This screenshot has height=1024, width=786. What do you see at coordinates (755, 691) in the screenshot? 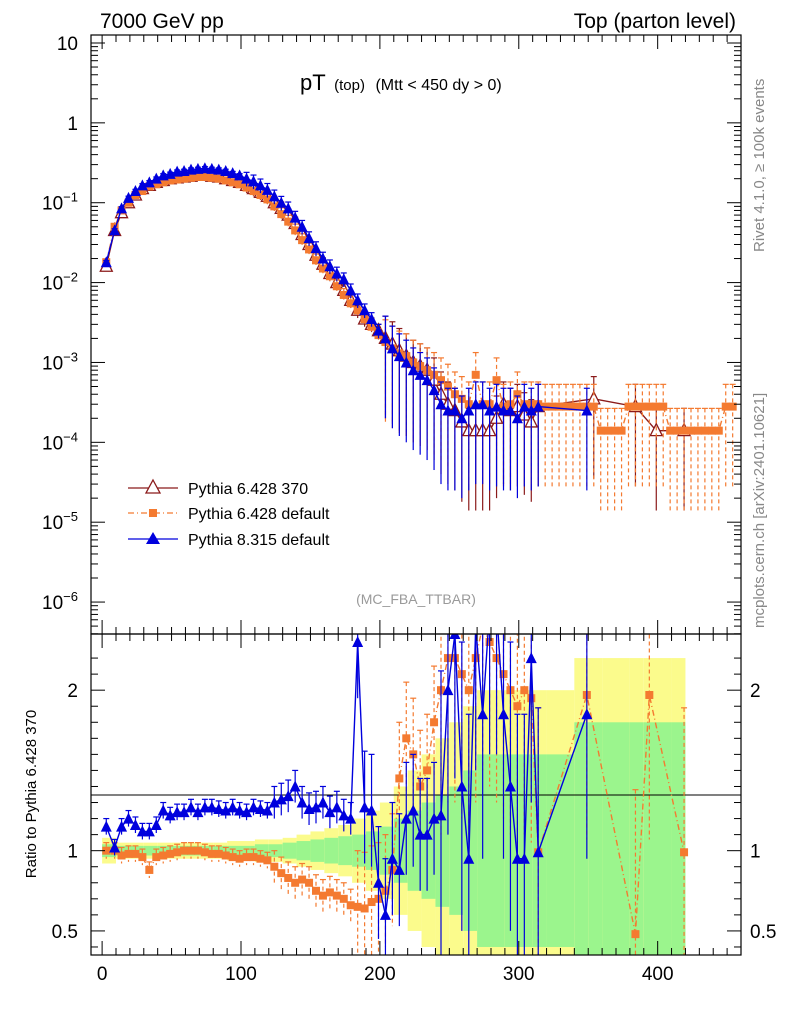
I see `ratio-y-tick-label-right: 2` at bounding box center [755, 691].